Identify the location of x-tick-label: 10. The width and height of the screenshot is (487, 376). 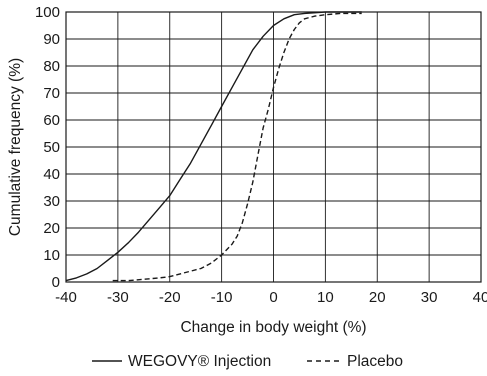
(325, 297).